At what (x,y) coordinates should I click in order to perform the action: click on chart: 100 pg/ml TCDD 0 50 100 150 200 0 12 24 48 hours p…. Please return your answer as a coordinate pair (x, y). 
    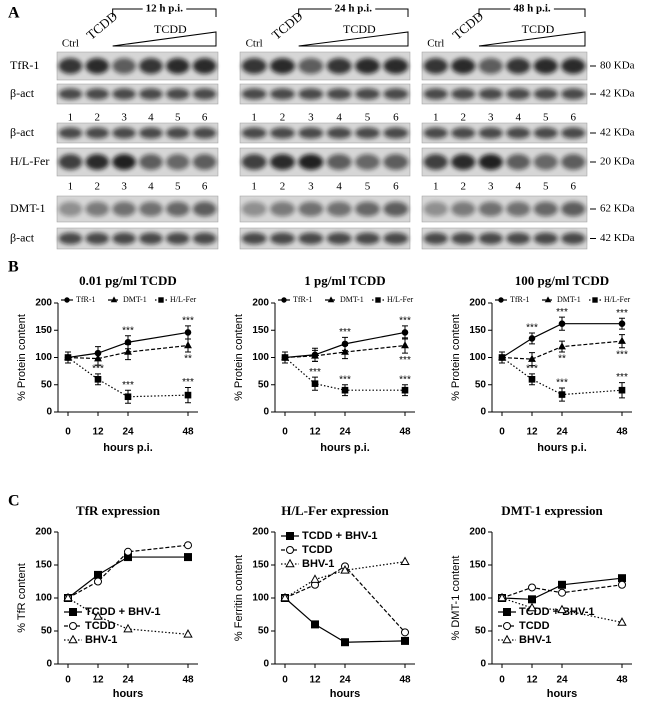
    Looking at the image, I should click on (541, 363).